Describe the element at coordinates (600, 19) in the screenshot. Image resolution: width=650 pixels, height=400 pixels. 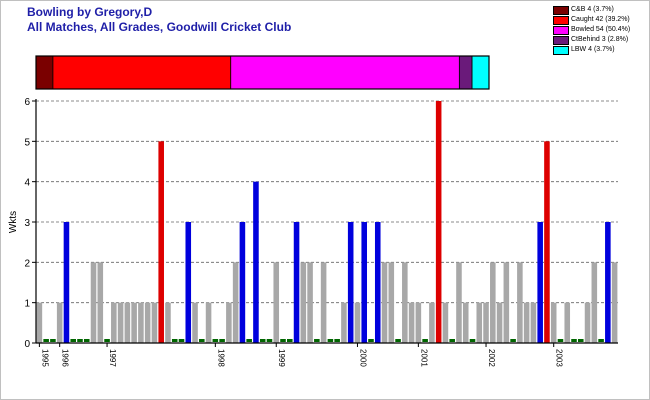
I see `legend-label-caught: Caught 42 (39.2%)` at that location.